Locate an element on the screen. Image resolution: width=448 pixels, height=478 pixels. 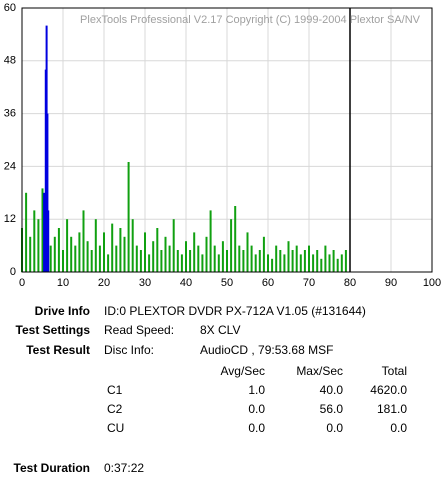
x-tick-label: 20 is located at coordinates (104, 283).